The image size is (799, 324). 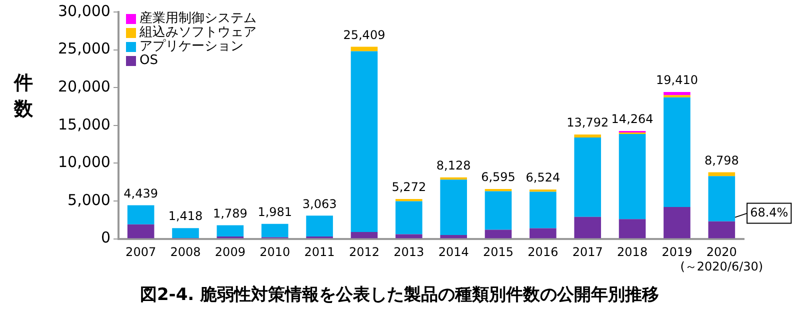 I want to click on text: 68.4%, so click(x=769, y=212).